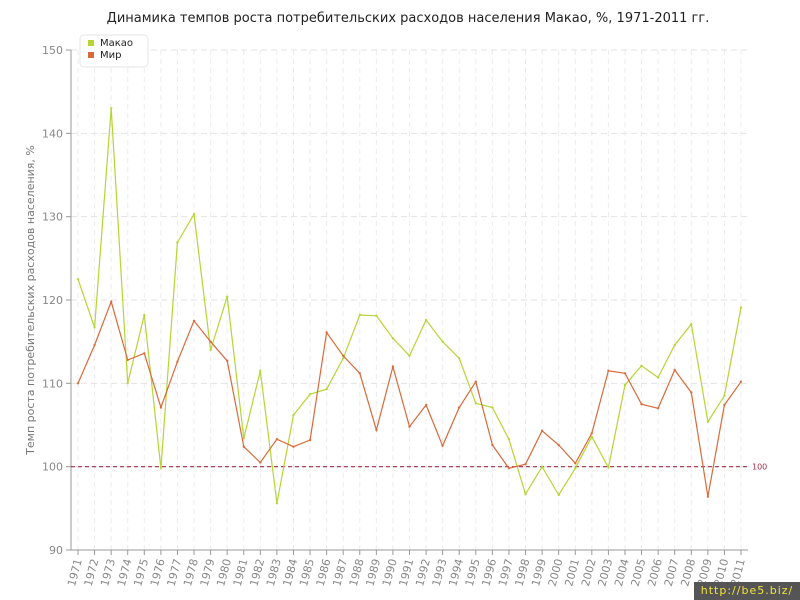 This screenshot has height=600, width=800. What do you see at coordinates (91, 55) in the screenshot?
I see `legend-swatch-world` at bounding box center [91, 55].